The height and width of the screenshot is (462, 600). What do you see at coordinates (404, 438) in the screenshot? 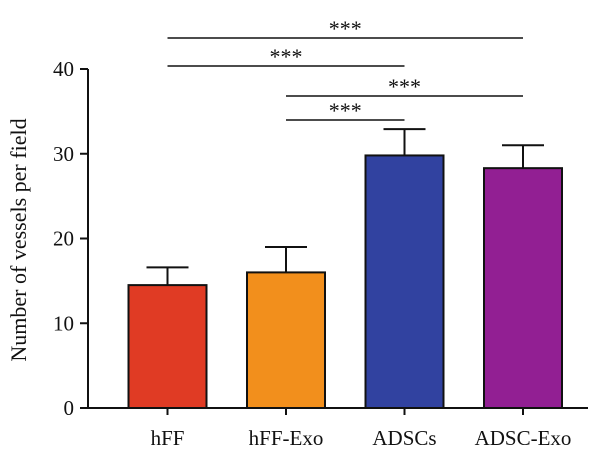
I see `x-tick-label: ADSCs` at bounding box center [404, 438].